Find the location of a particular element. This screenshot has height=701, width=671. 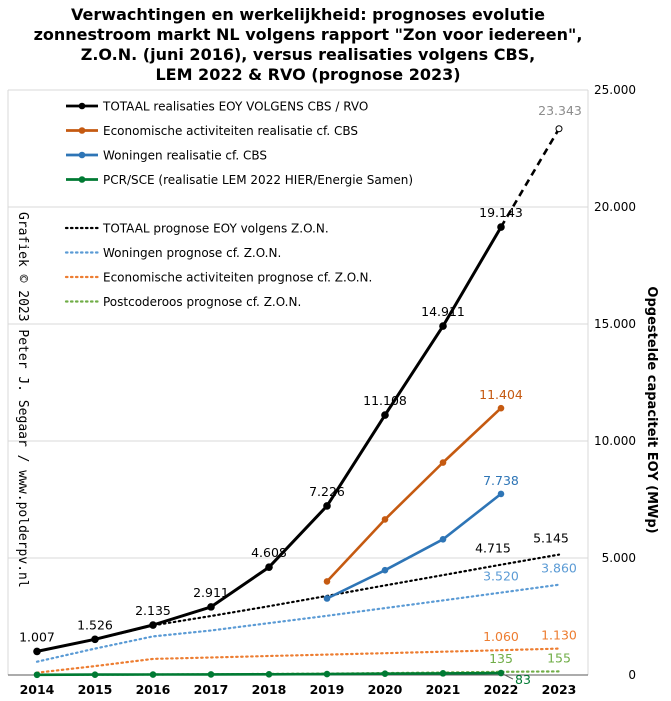

data-label: 135 is located at coordinates (501, 658).